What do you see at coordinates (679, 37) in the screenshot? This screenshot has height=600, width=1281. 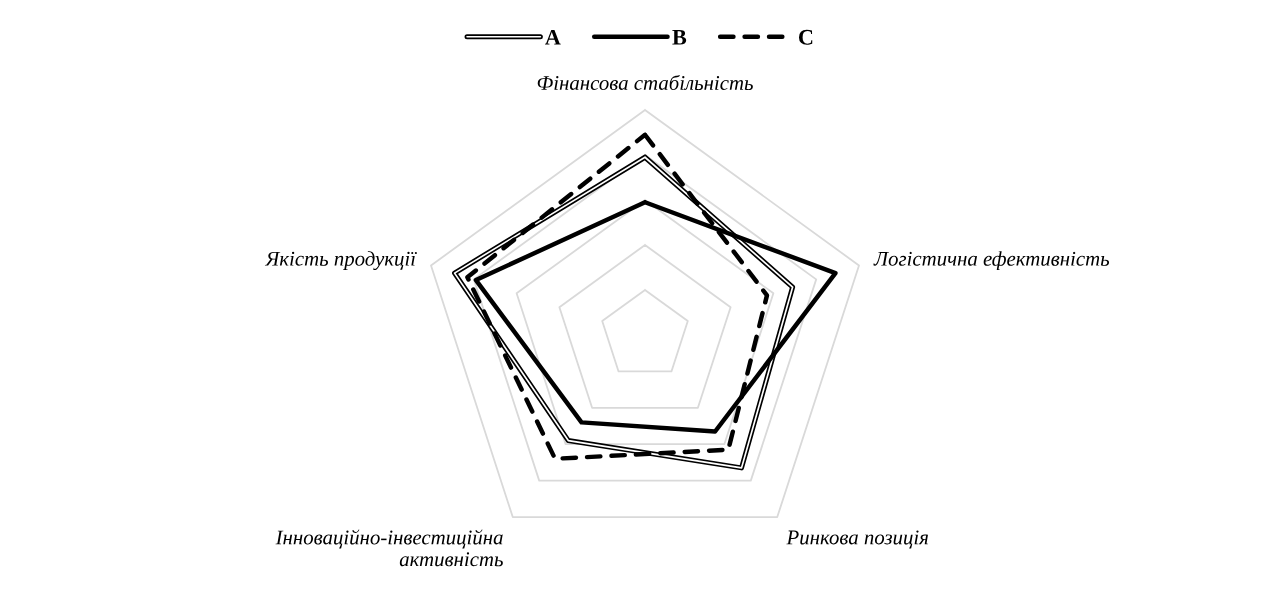 I see `legend-label: B` at bounding box center [679, 37].